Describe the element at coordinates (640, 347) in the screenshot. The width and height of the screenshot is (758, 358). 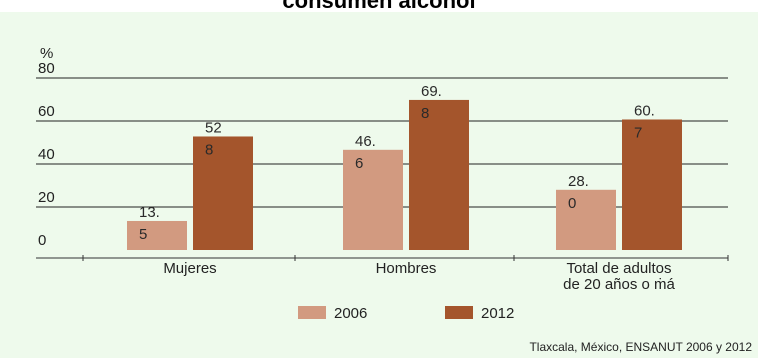
I see `source-note: Tlaxcala, México, ENSANUT 2006 y 2012` at that location.